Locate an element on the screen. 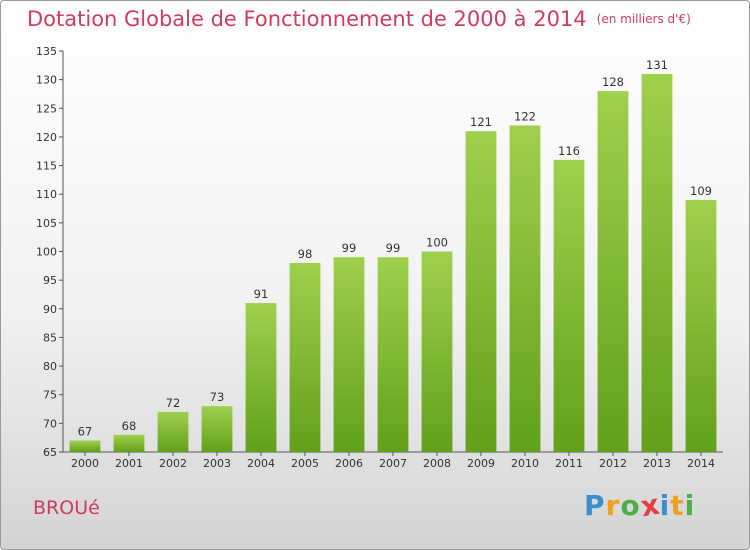 This screenshot has height=550, width=750. y-tick-label: 65 is located at coordinates (50, 452).